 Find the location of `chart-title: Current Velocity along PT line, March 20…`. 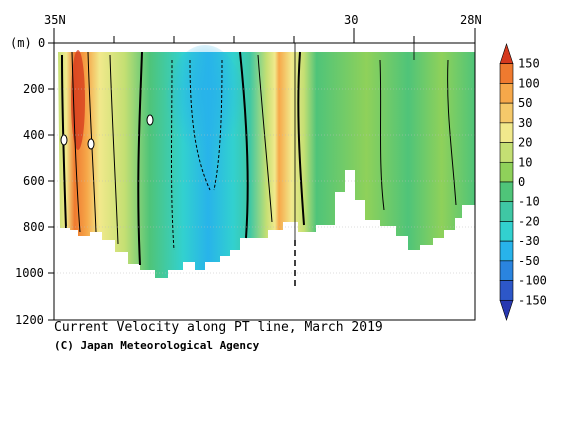

chart-title: Current Velocity along PT line, March 20… is located at coordinates (218, 327).